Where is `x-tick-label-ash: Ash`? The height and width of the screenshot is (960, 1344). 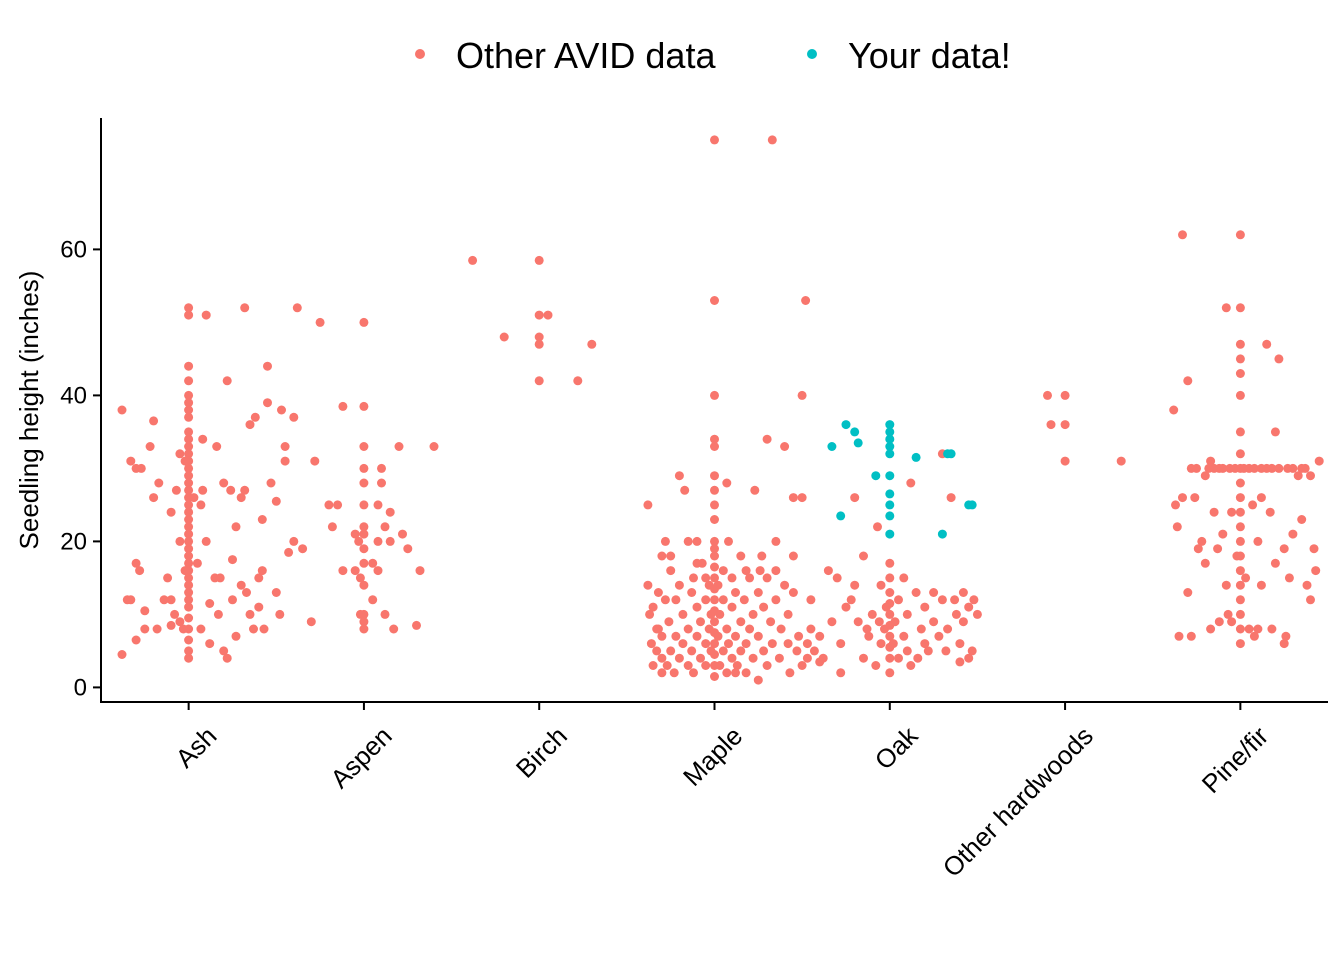 x-tick-label-ash: Ash is located at coordinates (196, 747).